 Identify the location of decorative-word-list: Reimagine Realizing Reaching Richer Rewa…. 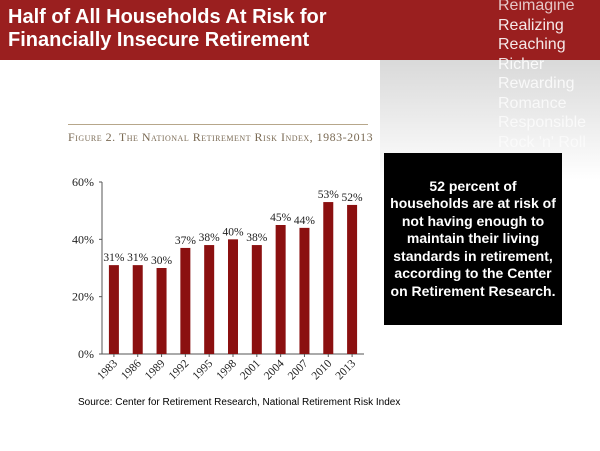
(542, 76).